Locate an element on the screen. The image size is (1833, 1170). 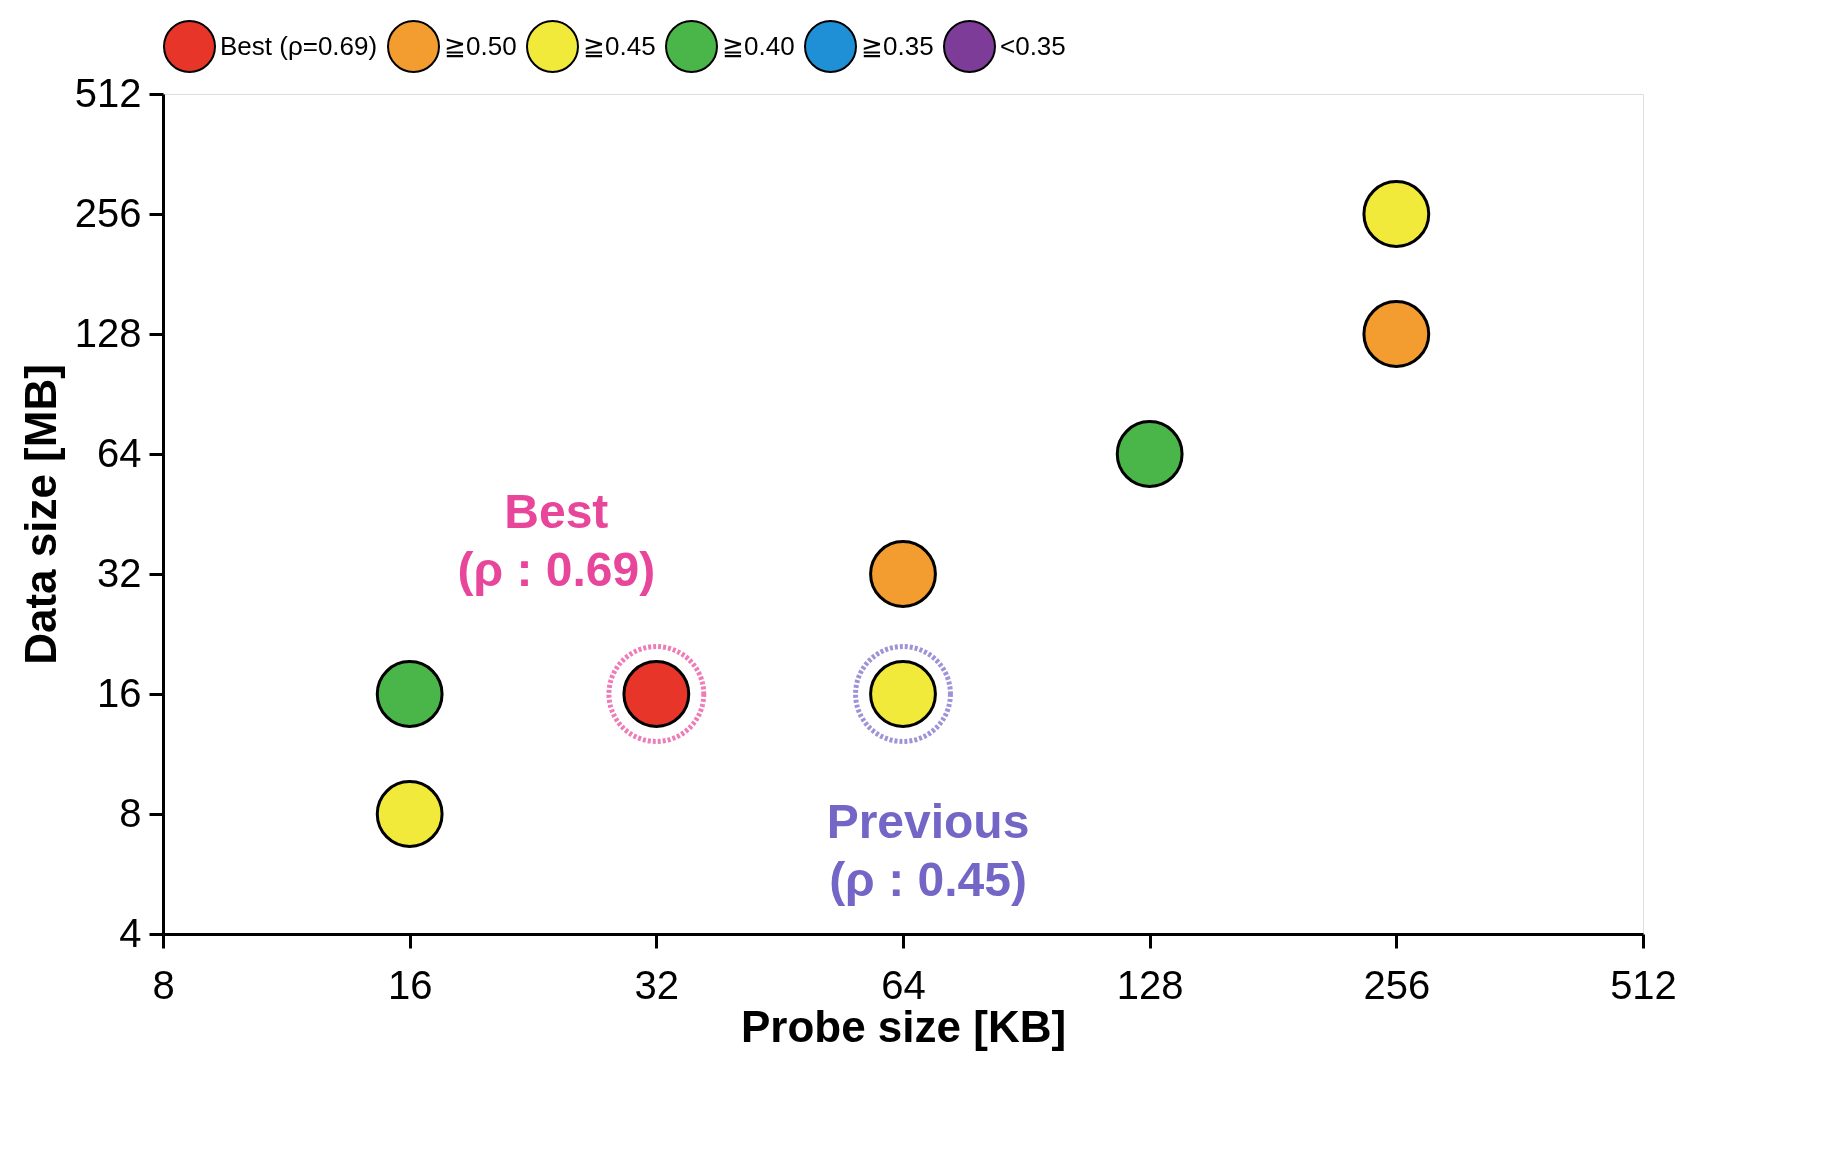
annotation: Previous (ρ : 0.45) is located at coordinates (928, 850).